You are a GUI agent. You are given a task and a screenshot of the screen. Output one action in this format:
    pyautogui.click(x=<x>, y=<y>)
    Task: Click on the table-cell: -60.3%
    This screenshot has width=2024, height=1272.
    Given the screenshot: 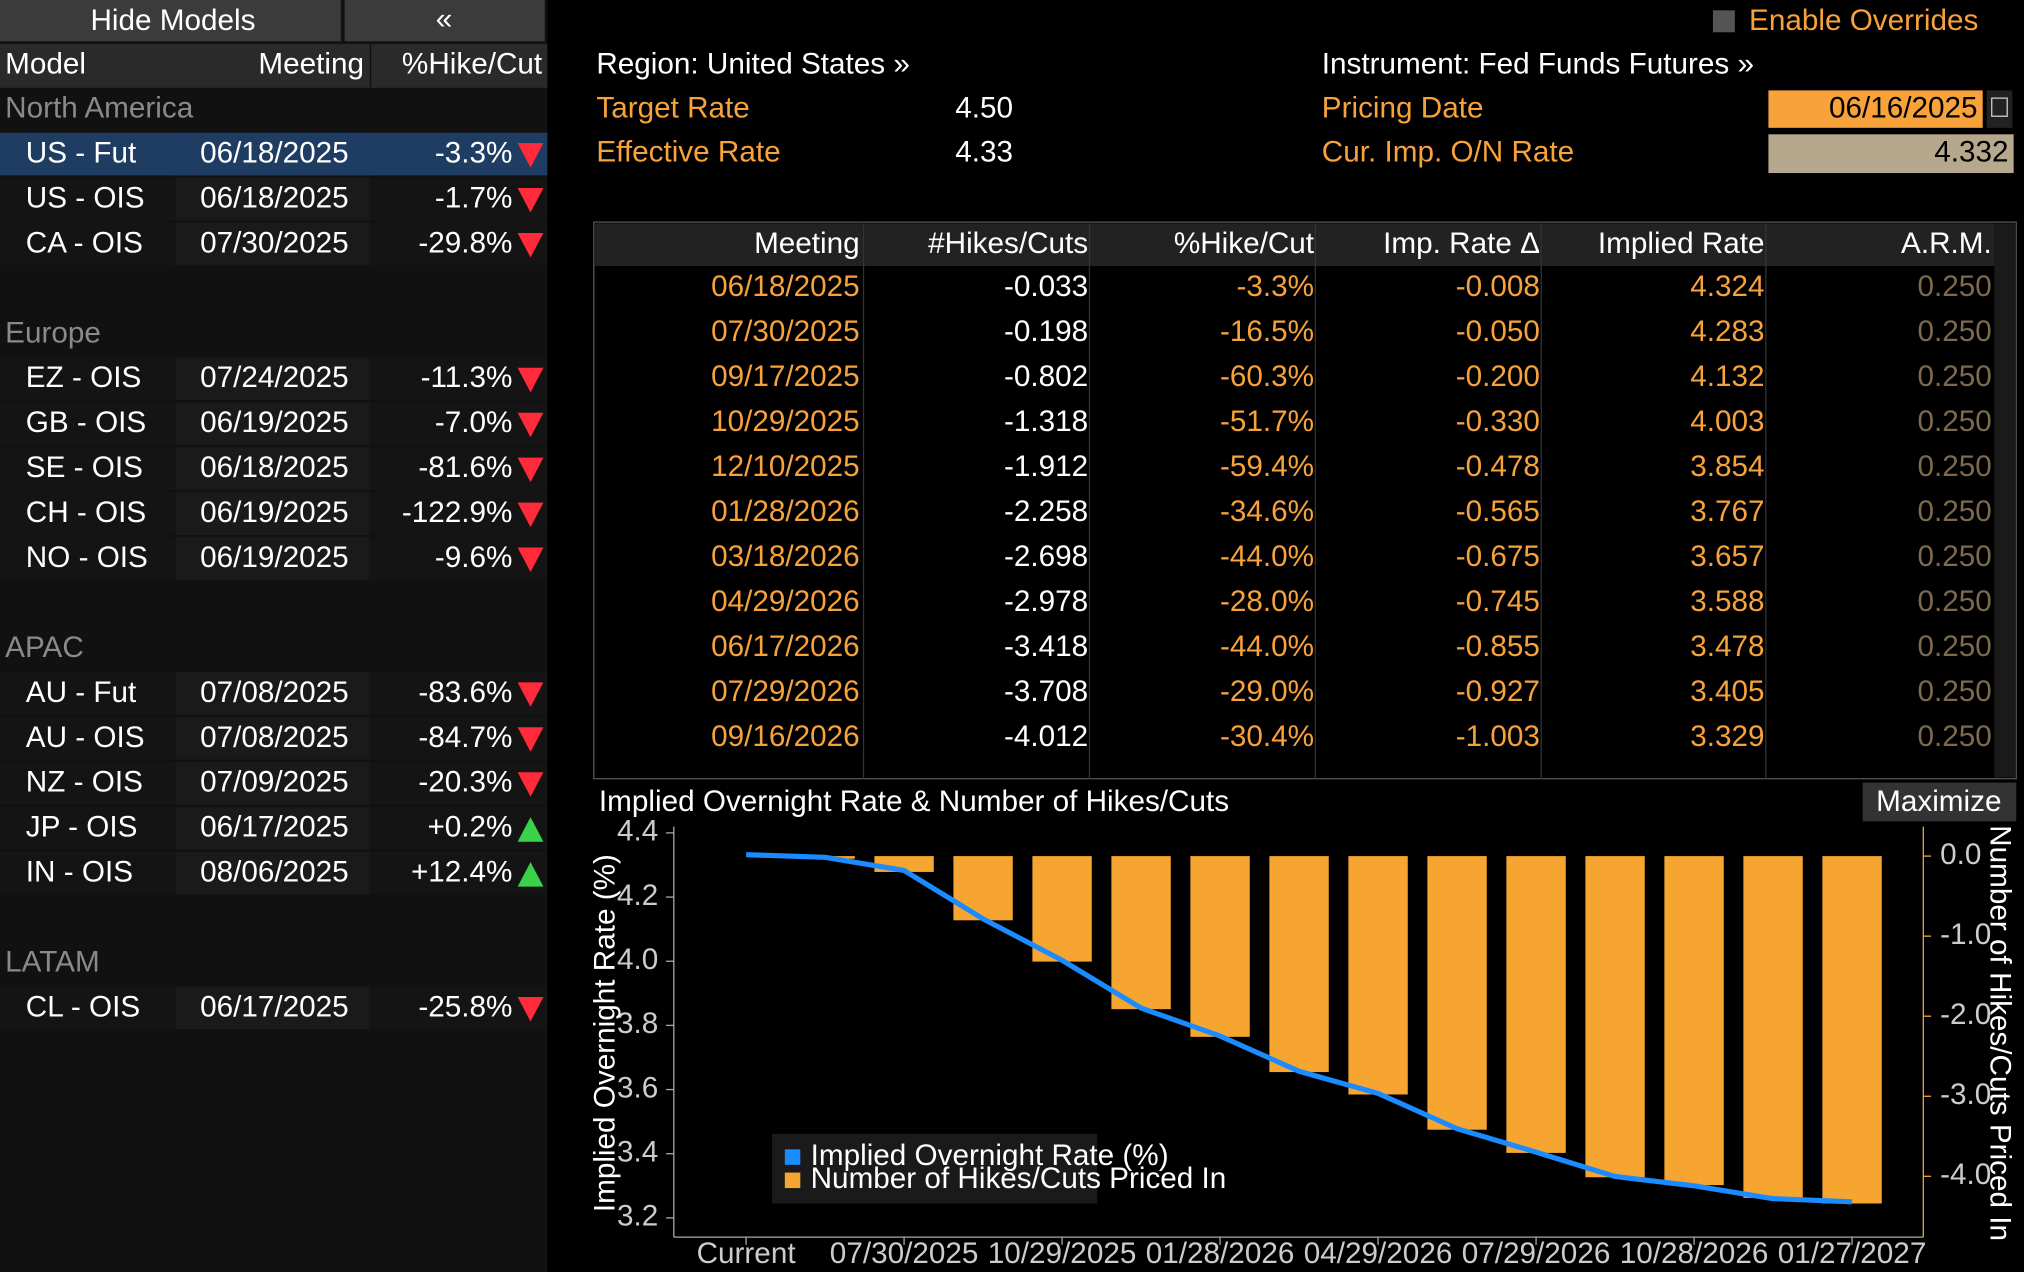 What is the action you would take?
    pyautogui.click(x=1267, y=376)
    